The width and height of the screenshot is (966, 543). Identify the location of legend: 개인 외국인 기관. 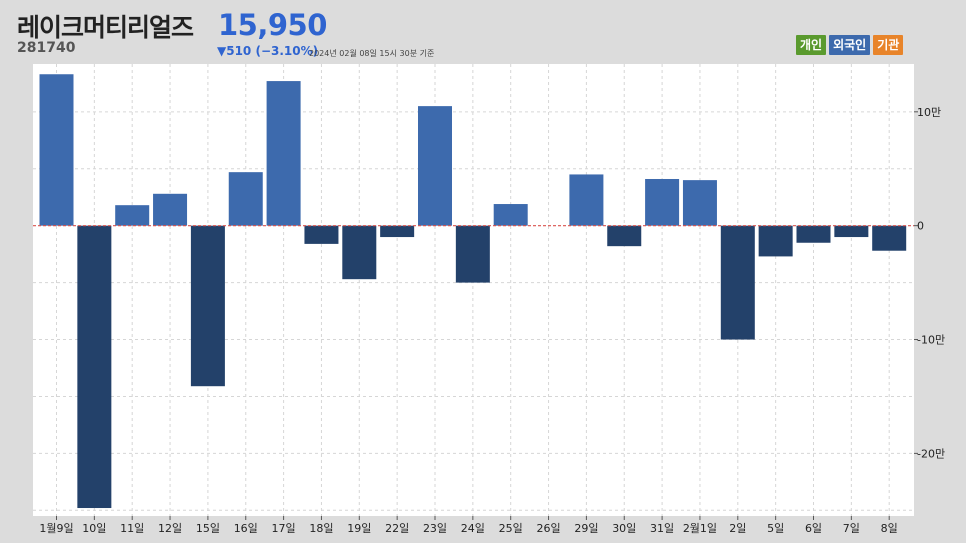
(850, 45).